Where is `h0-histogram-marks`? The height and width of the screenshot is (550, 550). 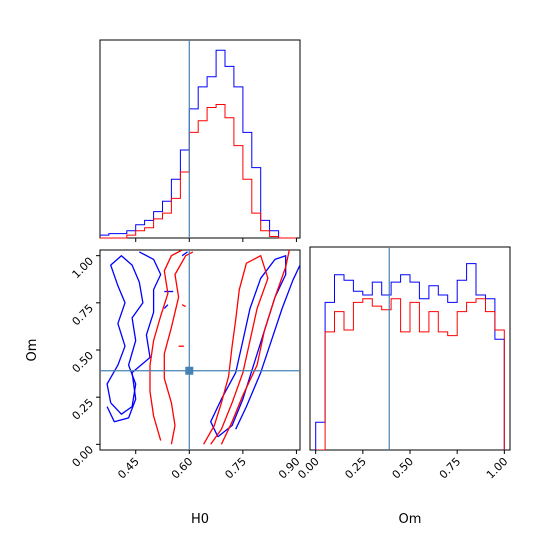 h0-histogram-marks is located at coordinates (198, 141).